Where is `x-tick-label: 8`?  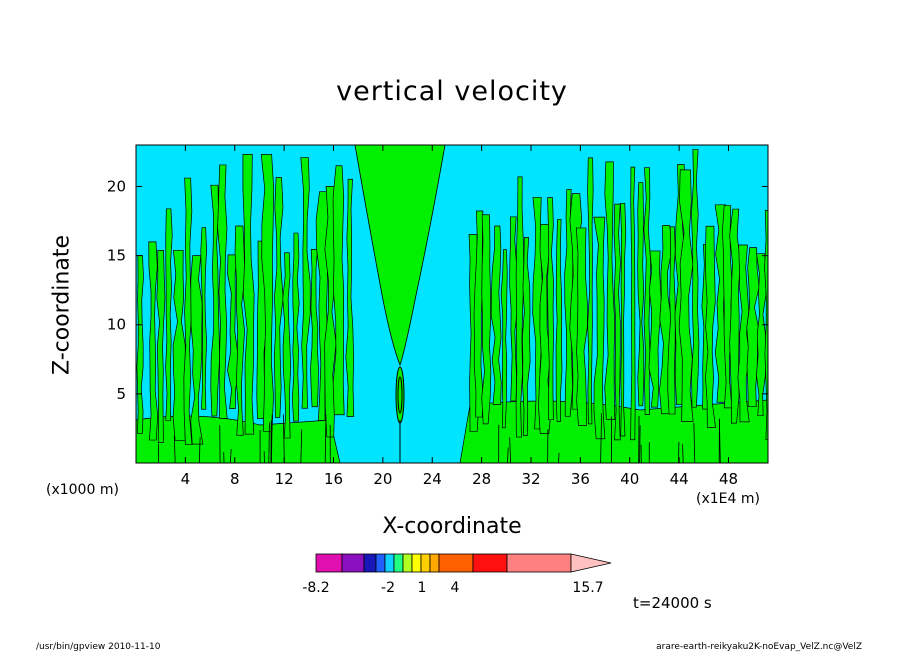
x-tick-label: 8 is located at coordinates (235, 479).